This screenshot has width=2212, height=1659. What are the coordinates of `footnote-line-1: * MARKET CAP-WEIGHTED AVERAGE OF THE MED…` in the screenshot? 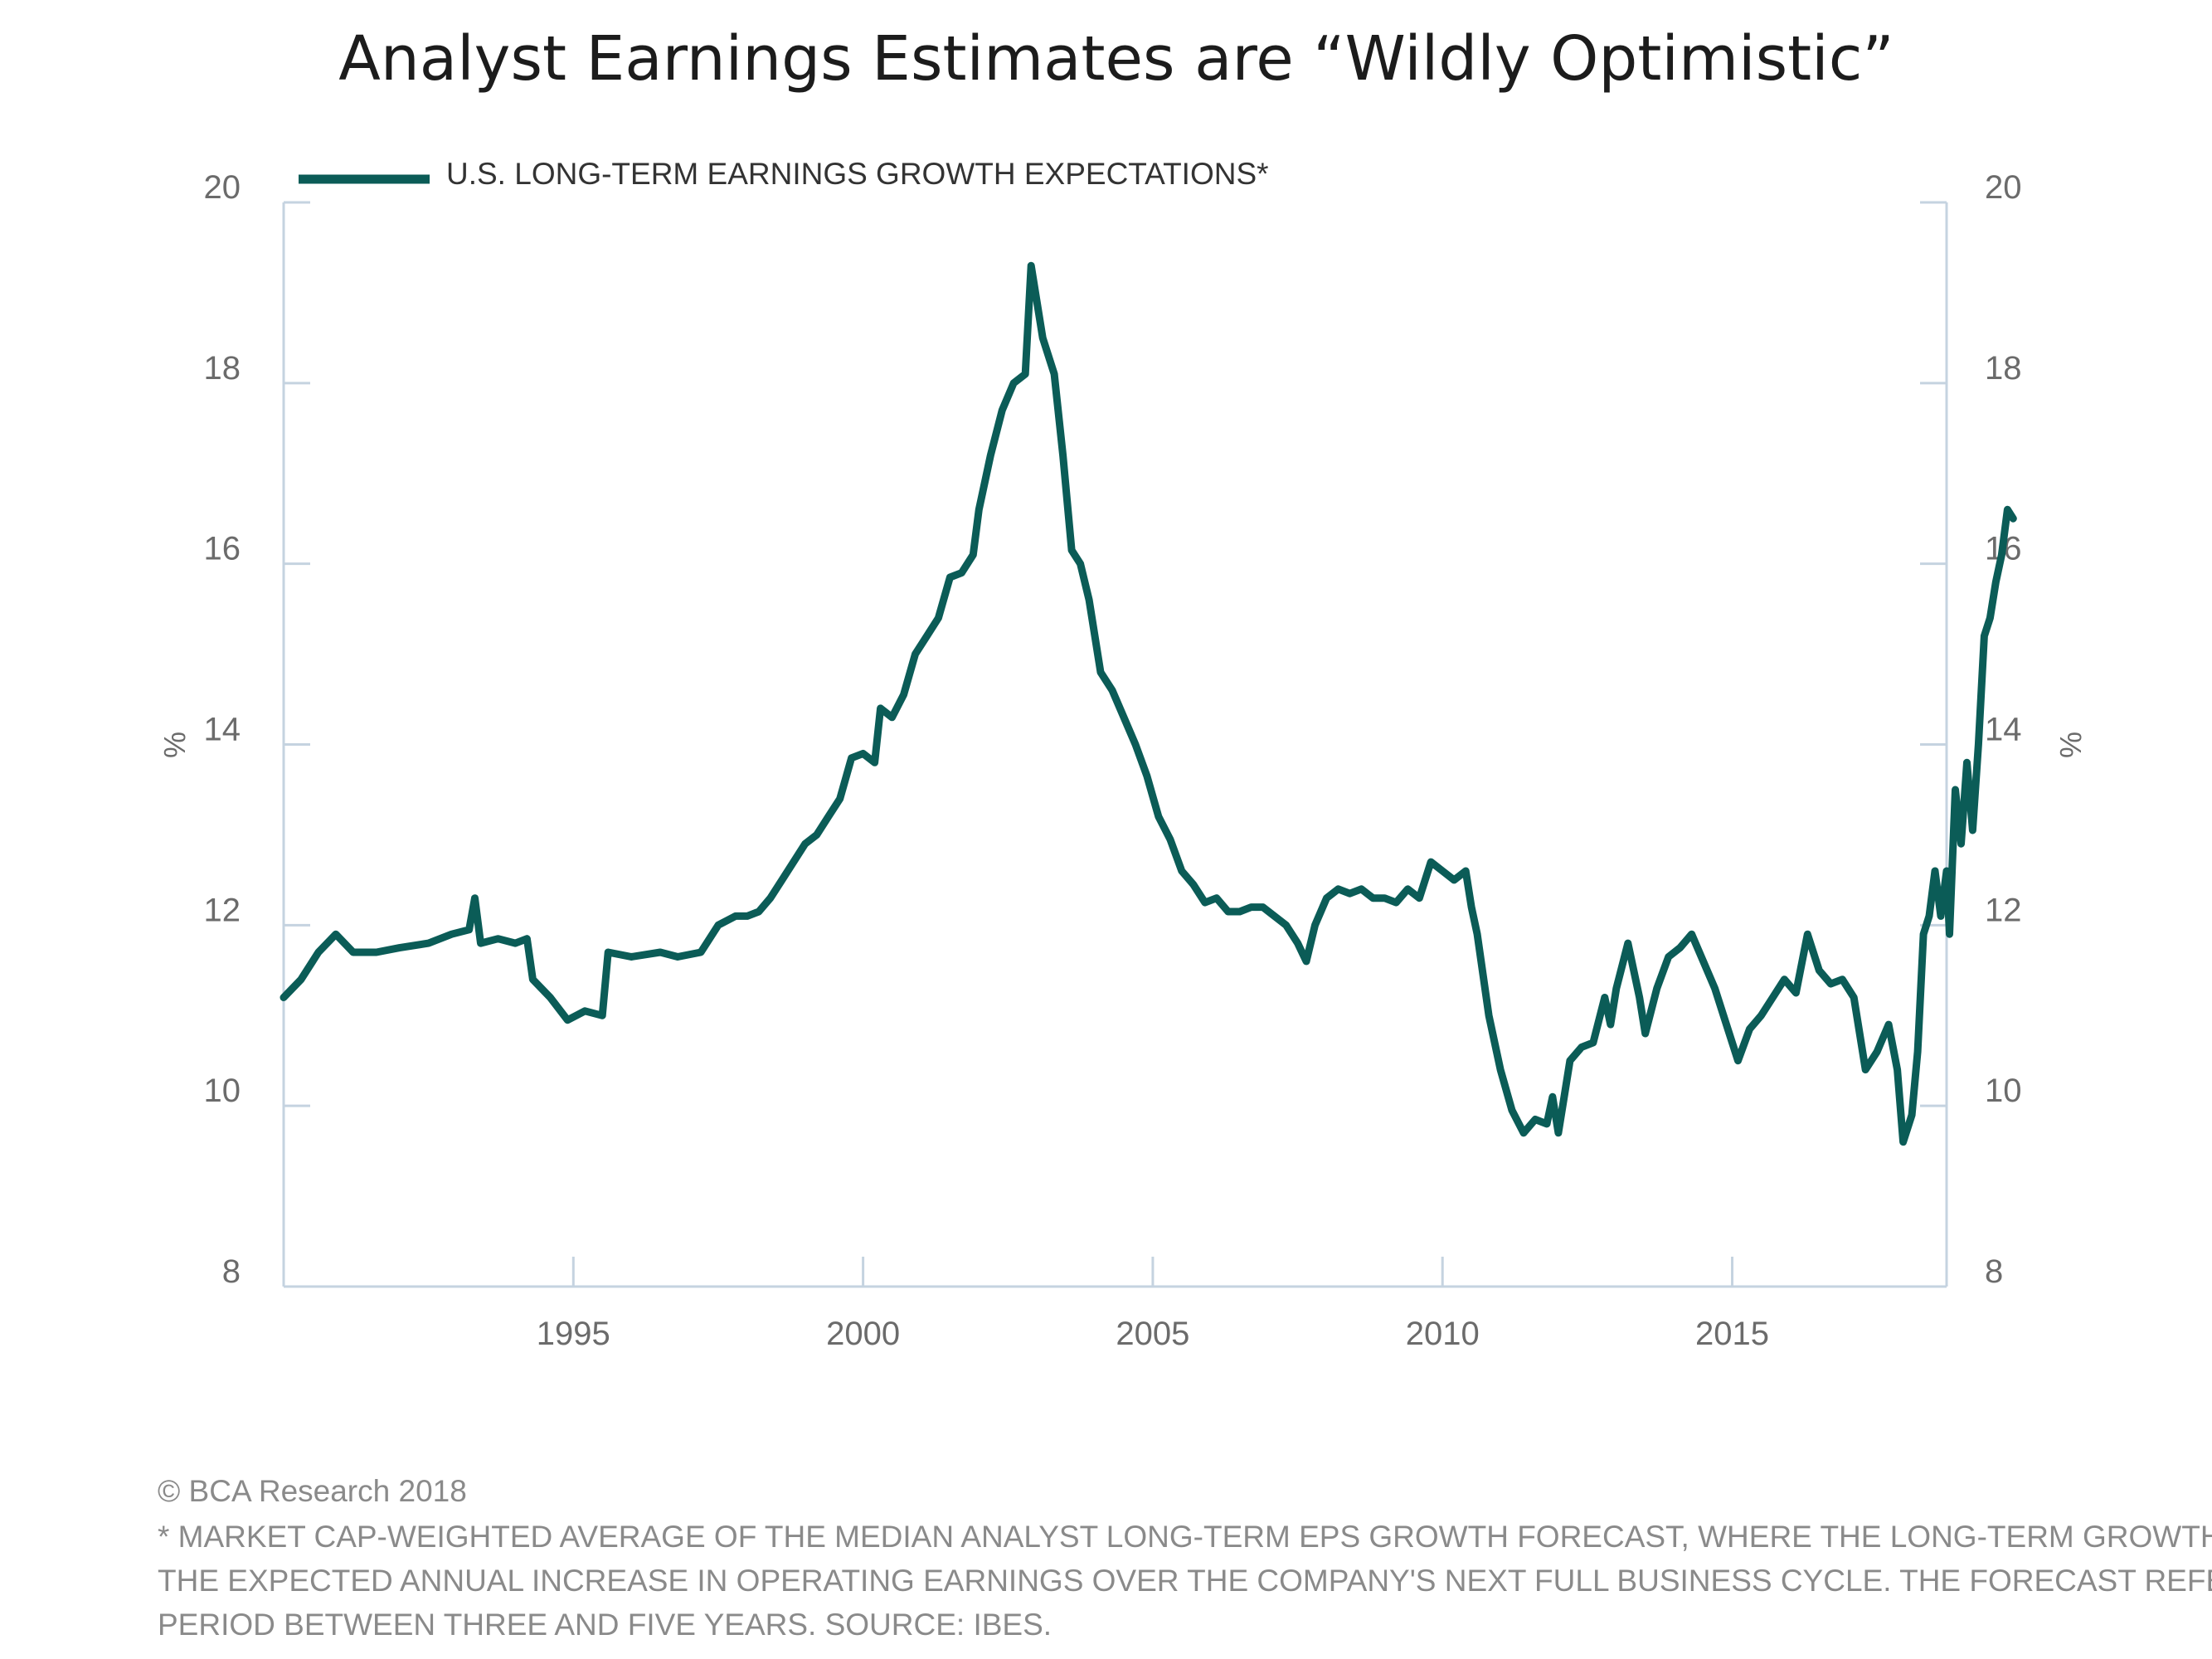 It's located at (1185, 1537).